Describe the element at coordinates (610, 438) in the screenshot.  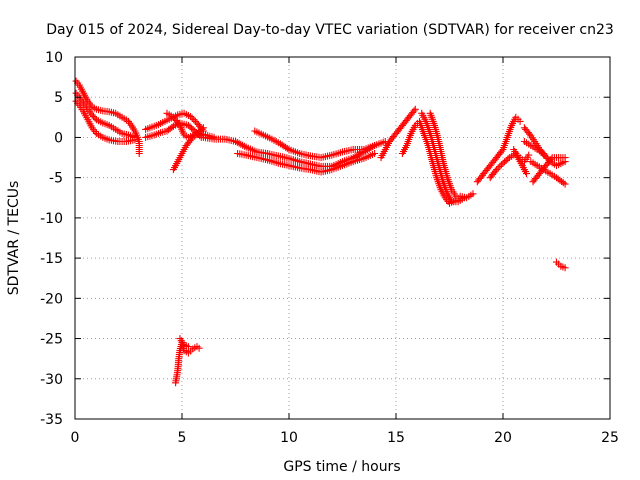
I see `x-tick-label: 25` at that location.